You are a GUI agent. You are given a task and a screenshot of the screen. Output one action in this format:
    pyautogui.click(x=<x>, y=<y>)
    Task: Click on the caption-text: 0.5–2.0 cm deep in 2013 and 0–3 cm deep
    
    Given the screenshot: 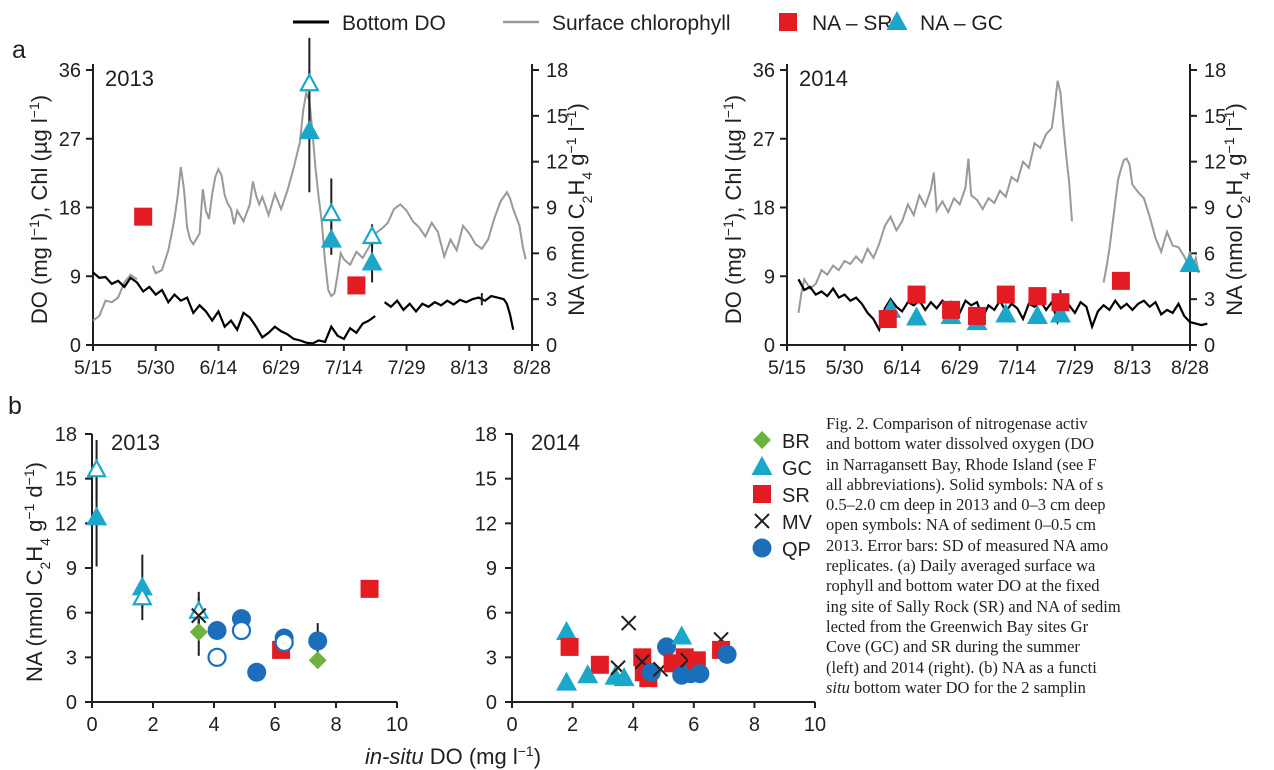 What is the action you would take?
    pyautogui.click(x=966, y=505)
    